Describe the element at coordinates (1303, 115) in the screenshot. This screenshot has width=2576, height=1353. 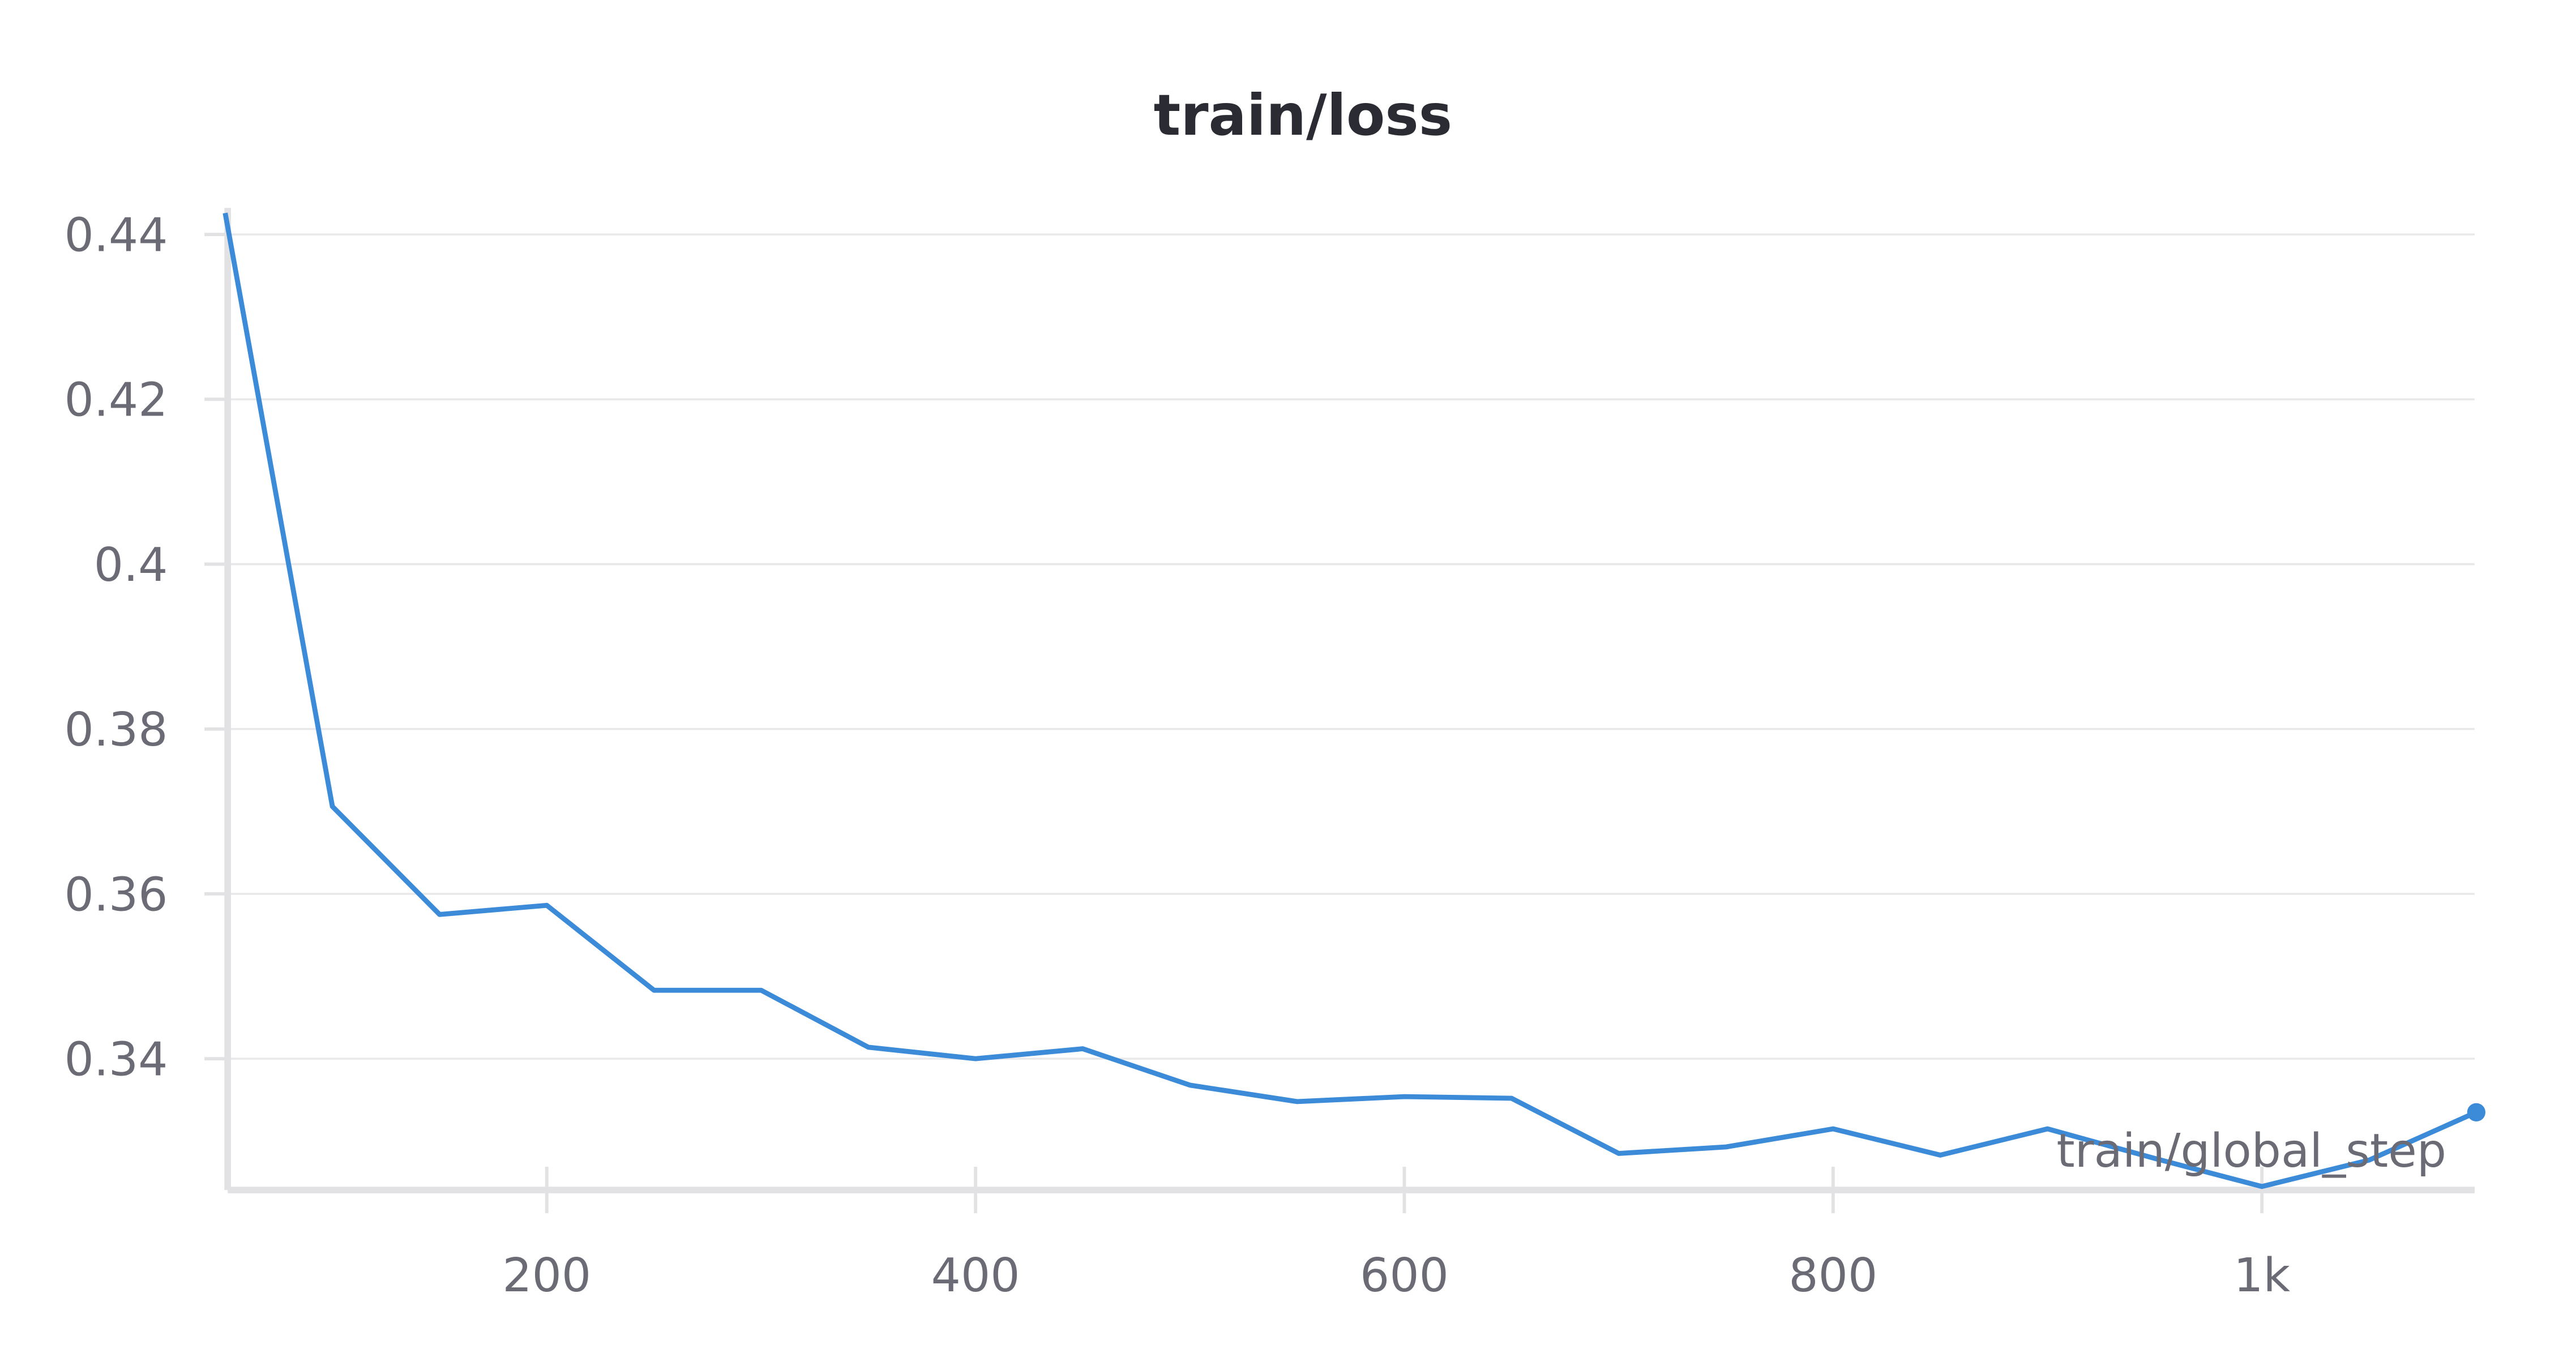
I see `chart-title: train/loss` at that location.